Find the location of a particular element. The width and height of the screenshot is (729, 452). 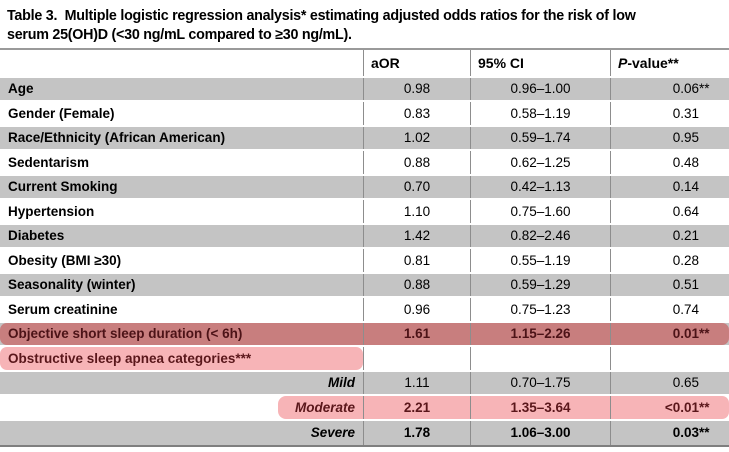

p-number: 0.01 is located at coordinates (685, 333).